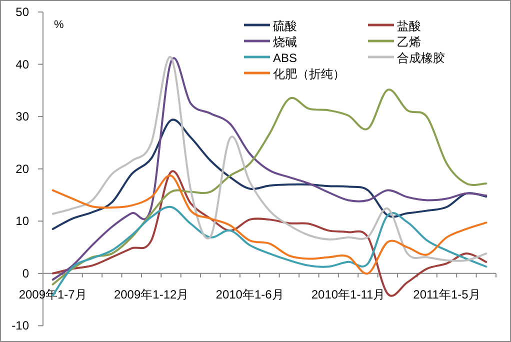 The width and height of the screenshot is (511, 342). I want to click on x-tick-label: 2010年1-6月, so click(250, 294).